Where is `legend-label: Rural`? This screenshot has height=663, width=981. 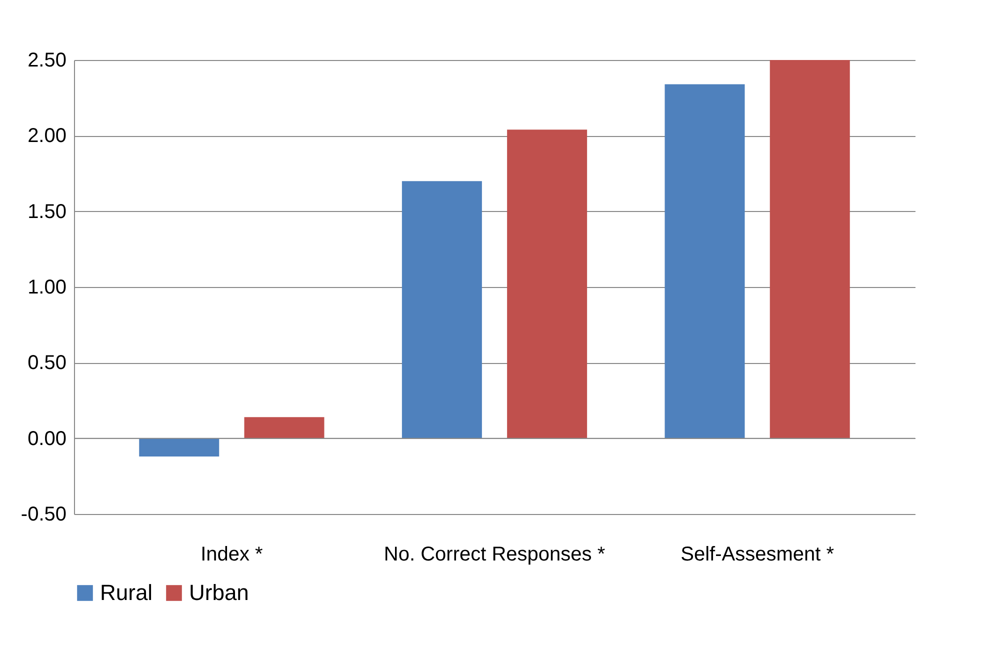
legend-label: Rural is located at coordinates (126, 592).